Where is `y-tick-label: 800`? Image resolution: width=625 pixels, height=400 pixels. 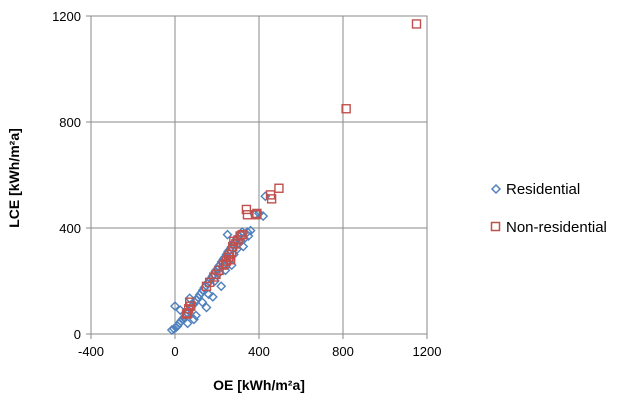
y-tick-label: 800 is located at coordinates (70, 122).